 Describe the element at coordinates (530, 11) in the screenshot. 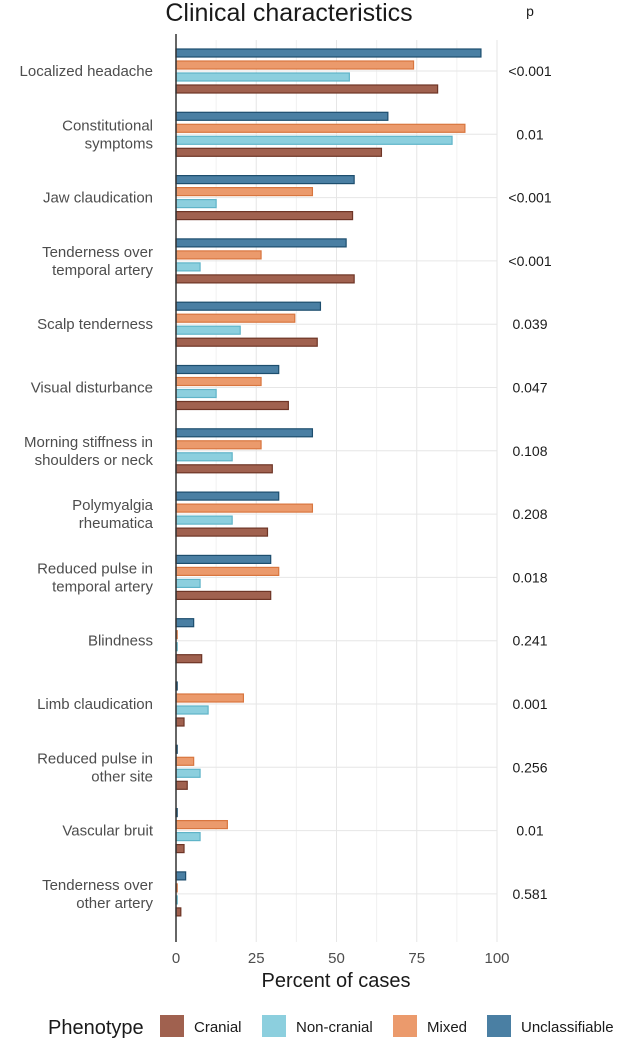

I see `p-value-header: p` at that location.